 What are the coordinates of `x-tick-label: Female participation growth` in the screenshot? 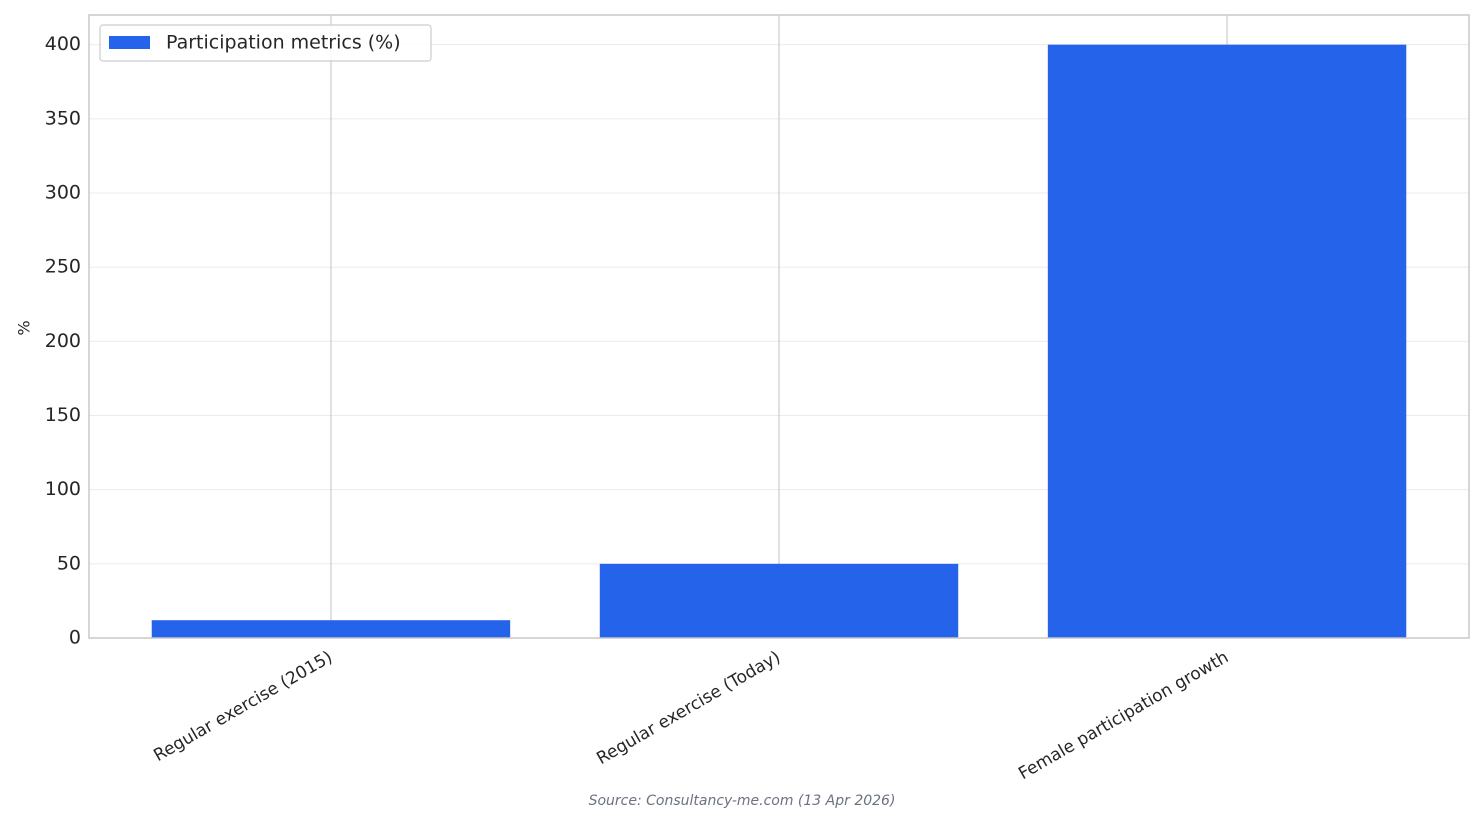 It's located at (1123, 715).